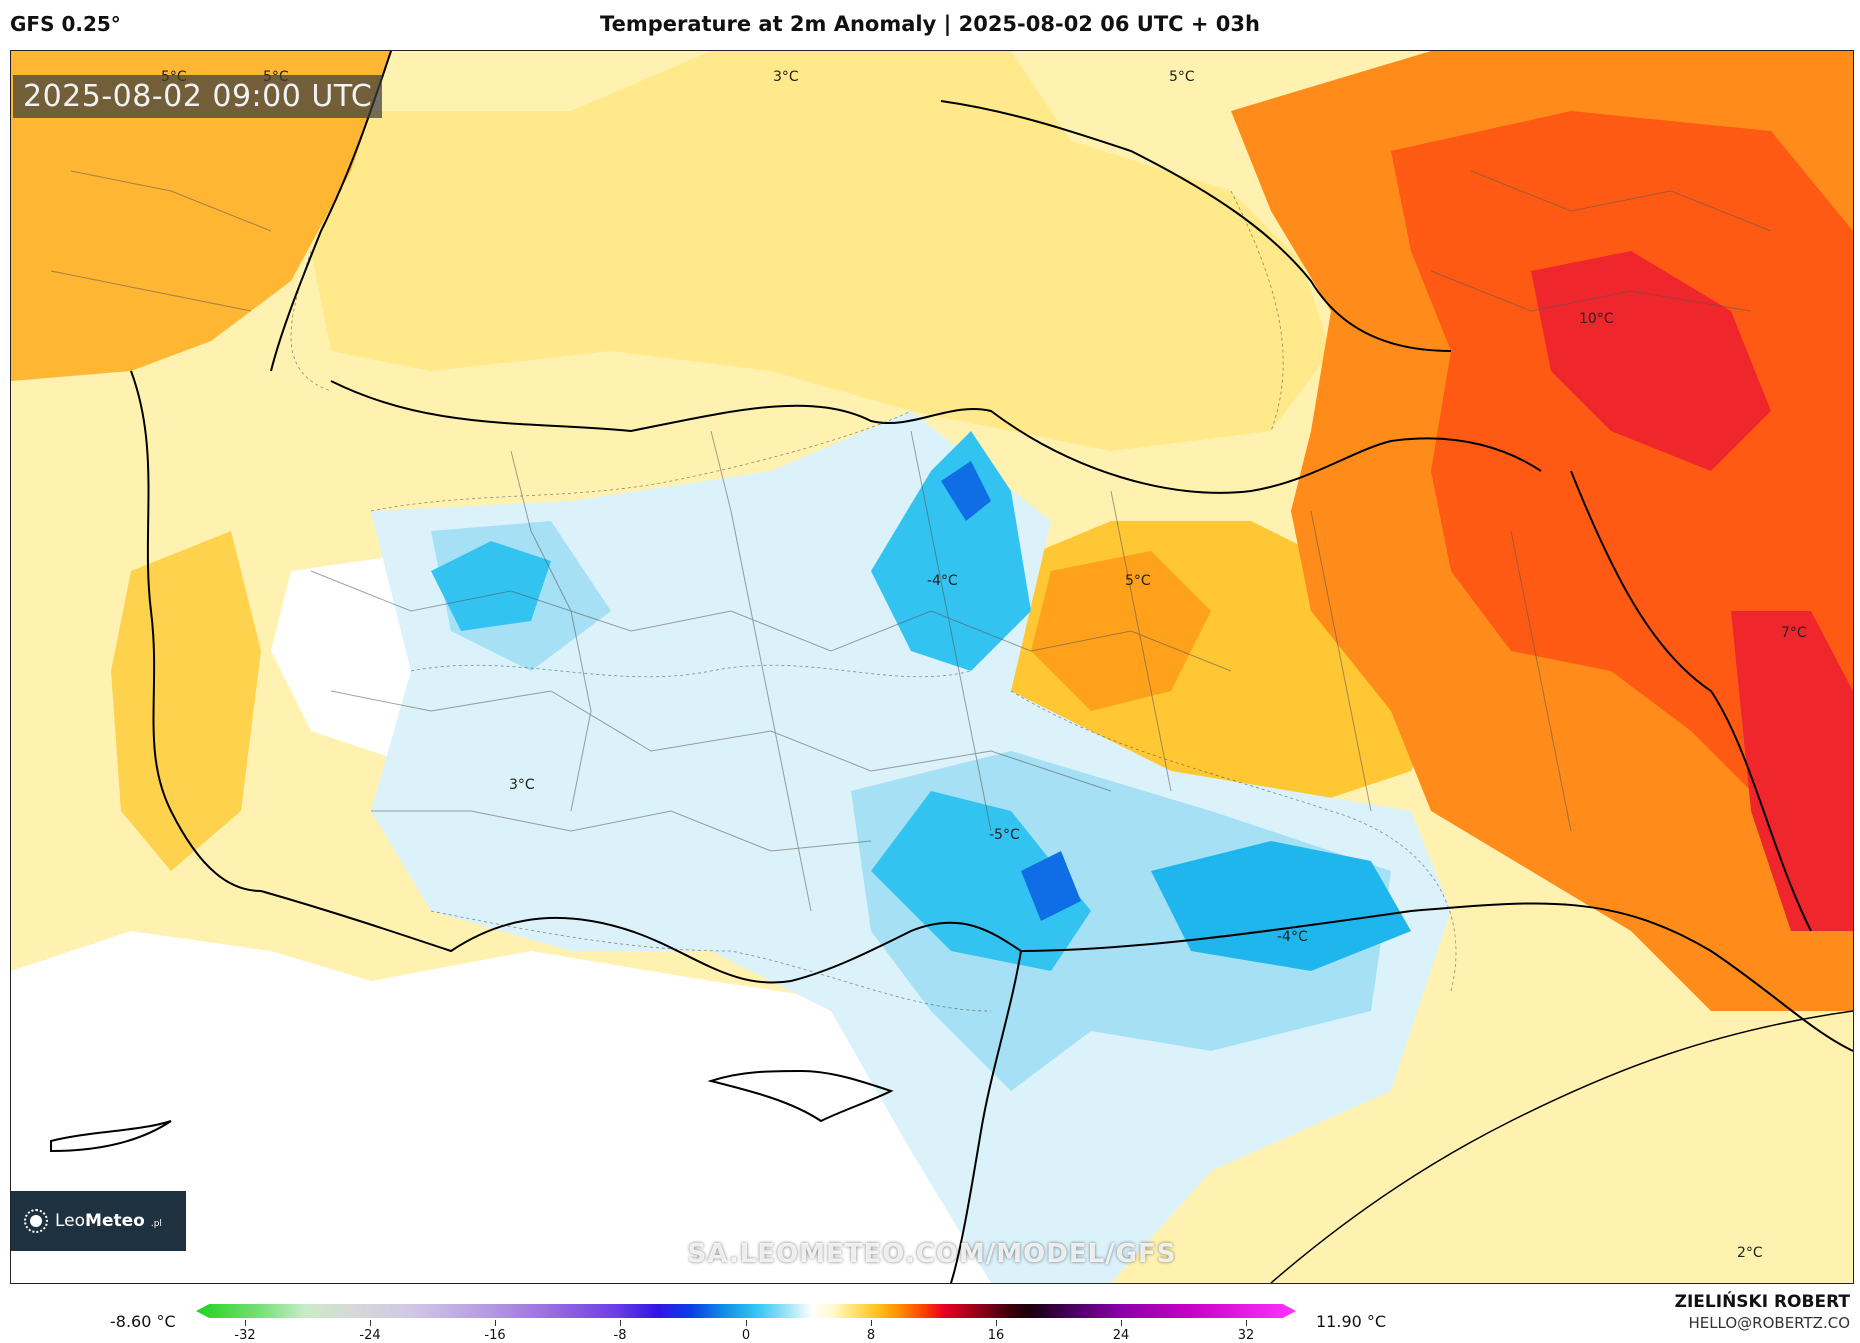 Image resolution: width=1860 pixels, height=1343 pixels. What do you see at coordinates (932, 1254) in the screenshot?
I see `source-watermark: SA.LEOMETEO.COM/MODEL/GFS` at bounding box center [932, 1254].